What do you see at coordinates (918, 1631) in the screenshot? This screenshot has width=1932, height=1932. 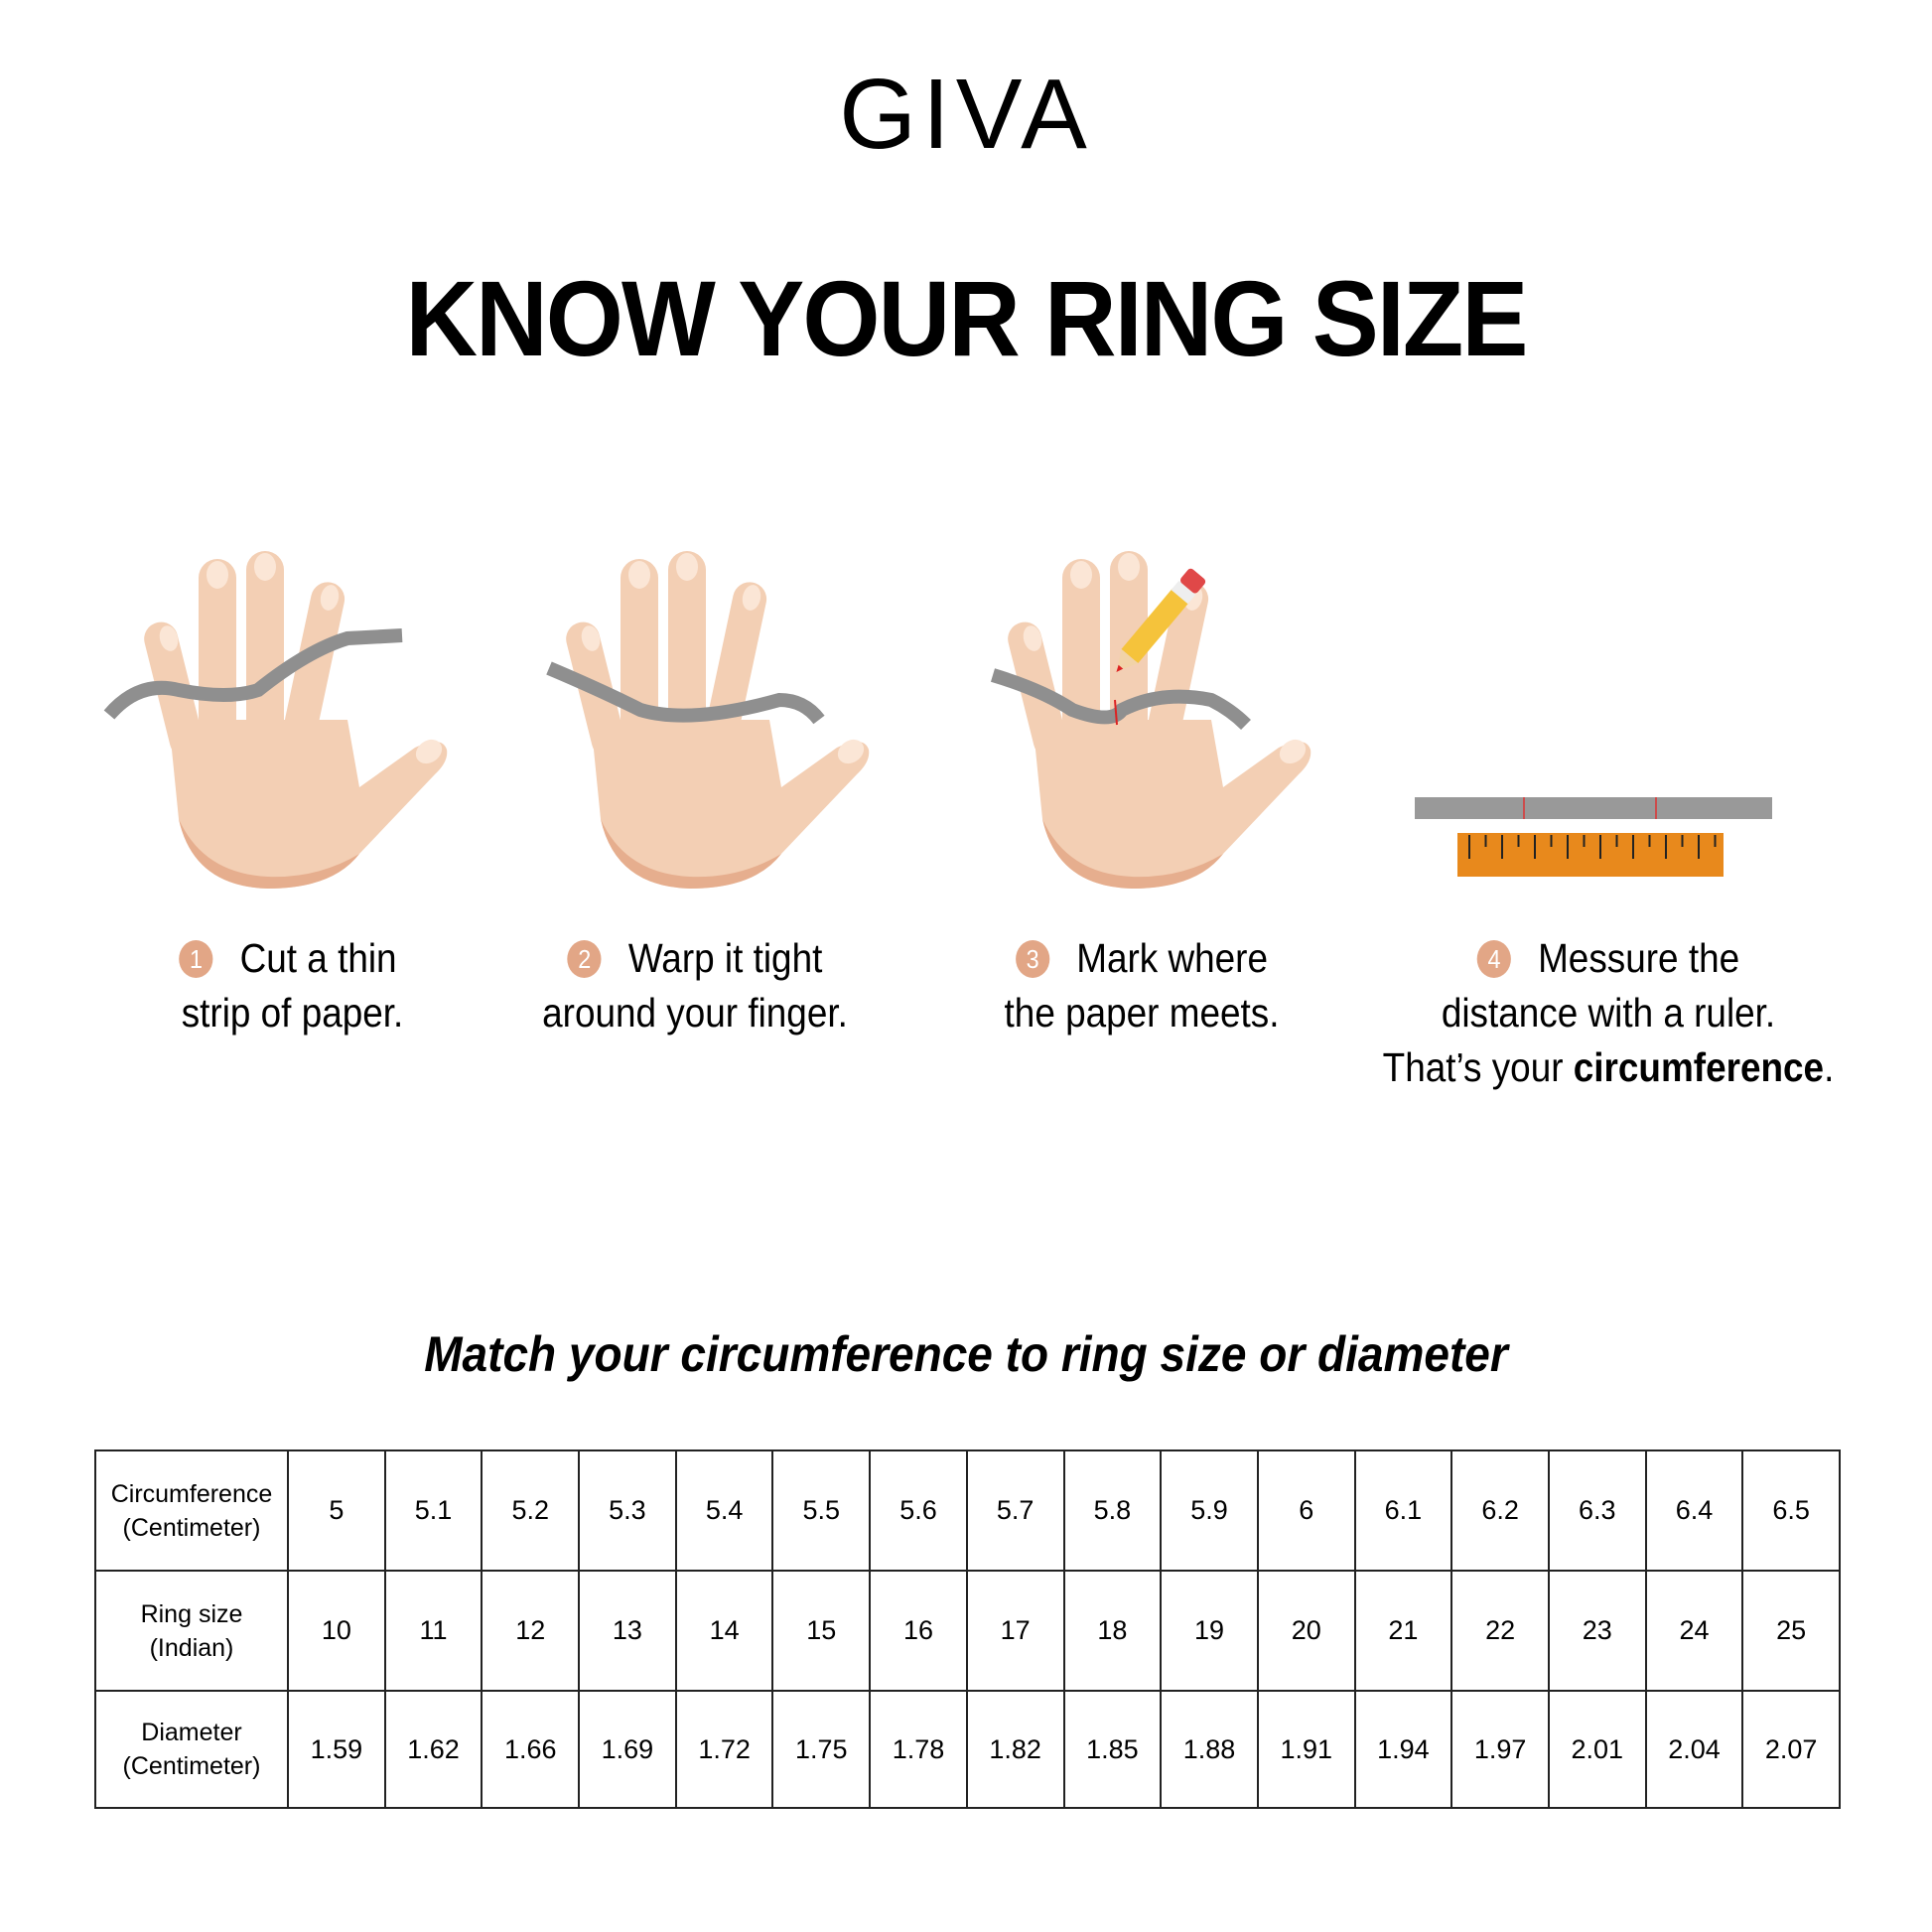 I see `table-cell: 16` at bounding box center [918, 1631].